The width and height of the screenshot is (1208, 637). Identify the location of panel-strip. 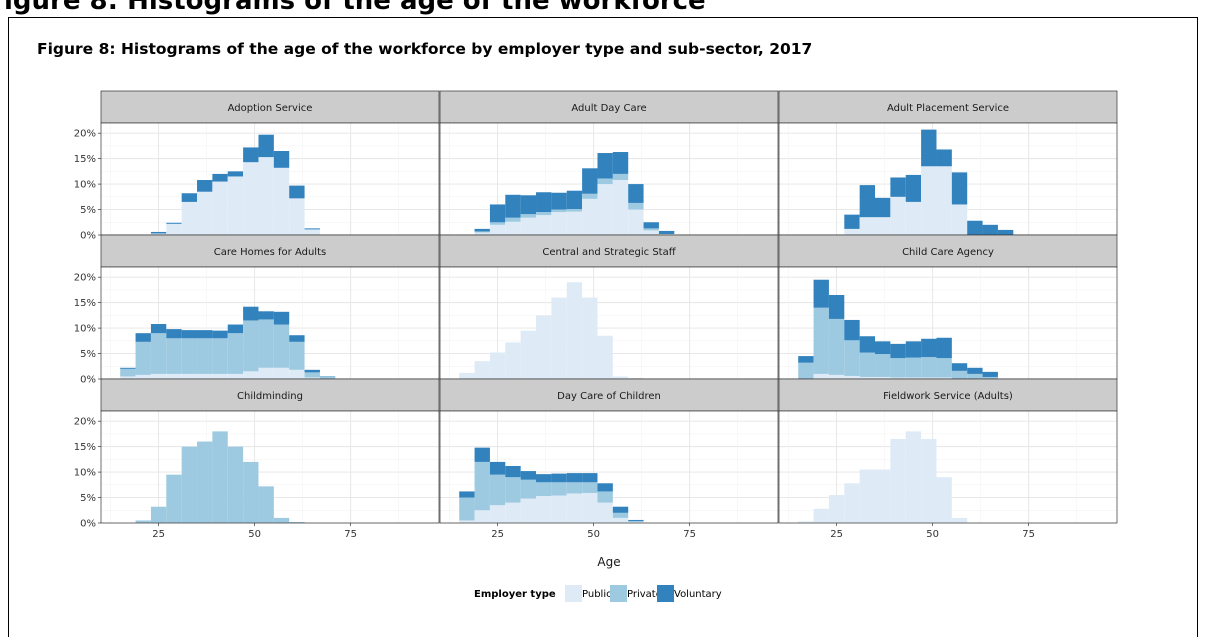
(609, 107).